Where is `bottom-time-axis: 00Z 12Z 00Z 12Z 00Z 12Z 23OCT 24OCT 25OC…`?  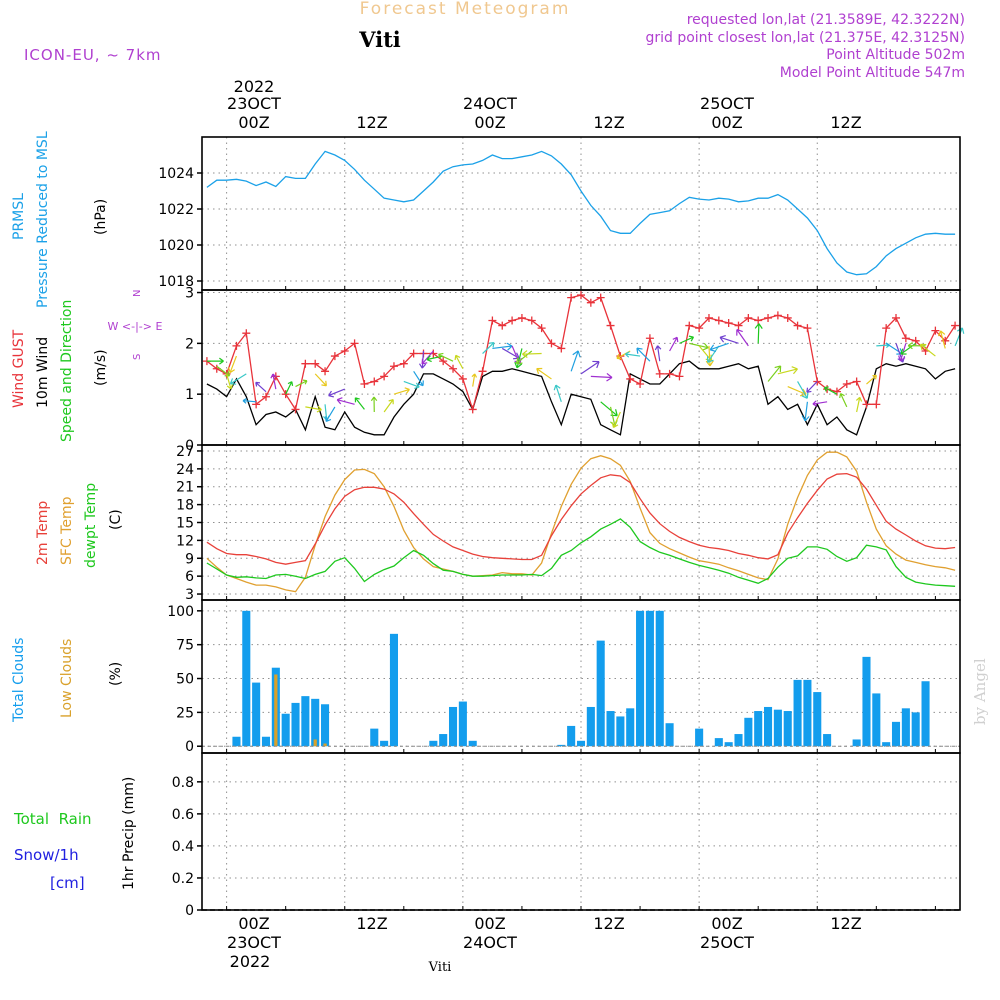
bottom-time-axis: 00Z 12Z 00Z 12Z 00Z 12Z 23OCT 24OCT 25OC… is located at coordinates (544, 942).